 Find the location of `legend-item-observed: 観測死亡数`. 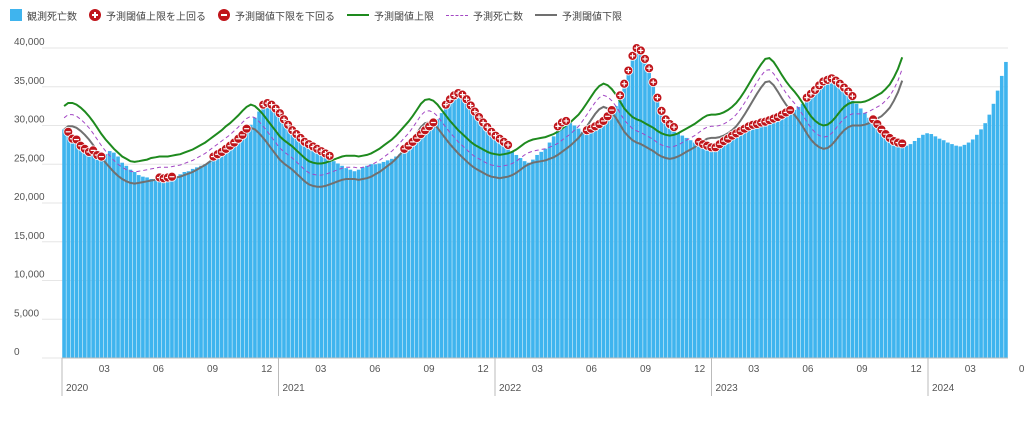

legend-item-observed: 観測死亡数 is located at coordinates (43, 15).